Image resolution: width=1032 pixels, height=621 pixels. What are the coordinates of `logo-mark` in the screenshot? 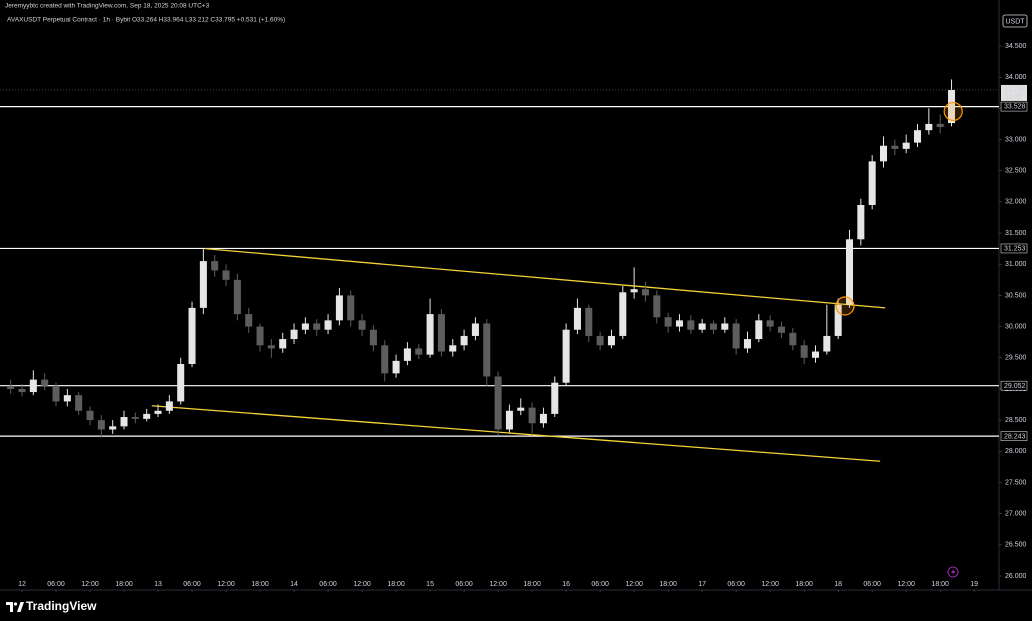 It's located at (9, 607).